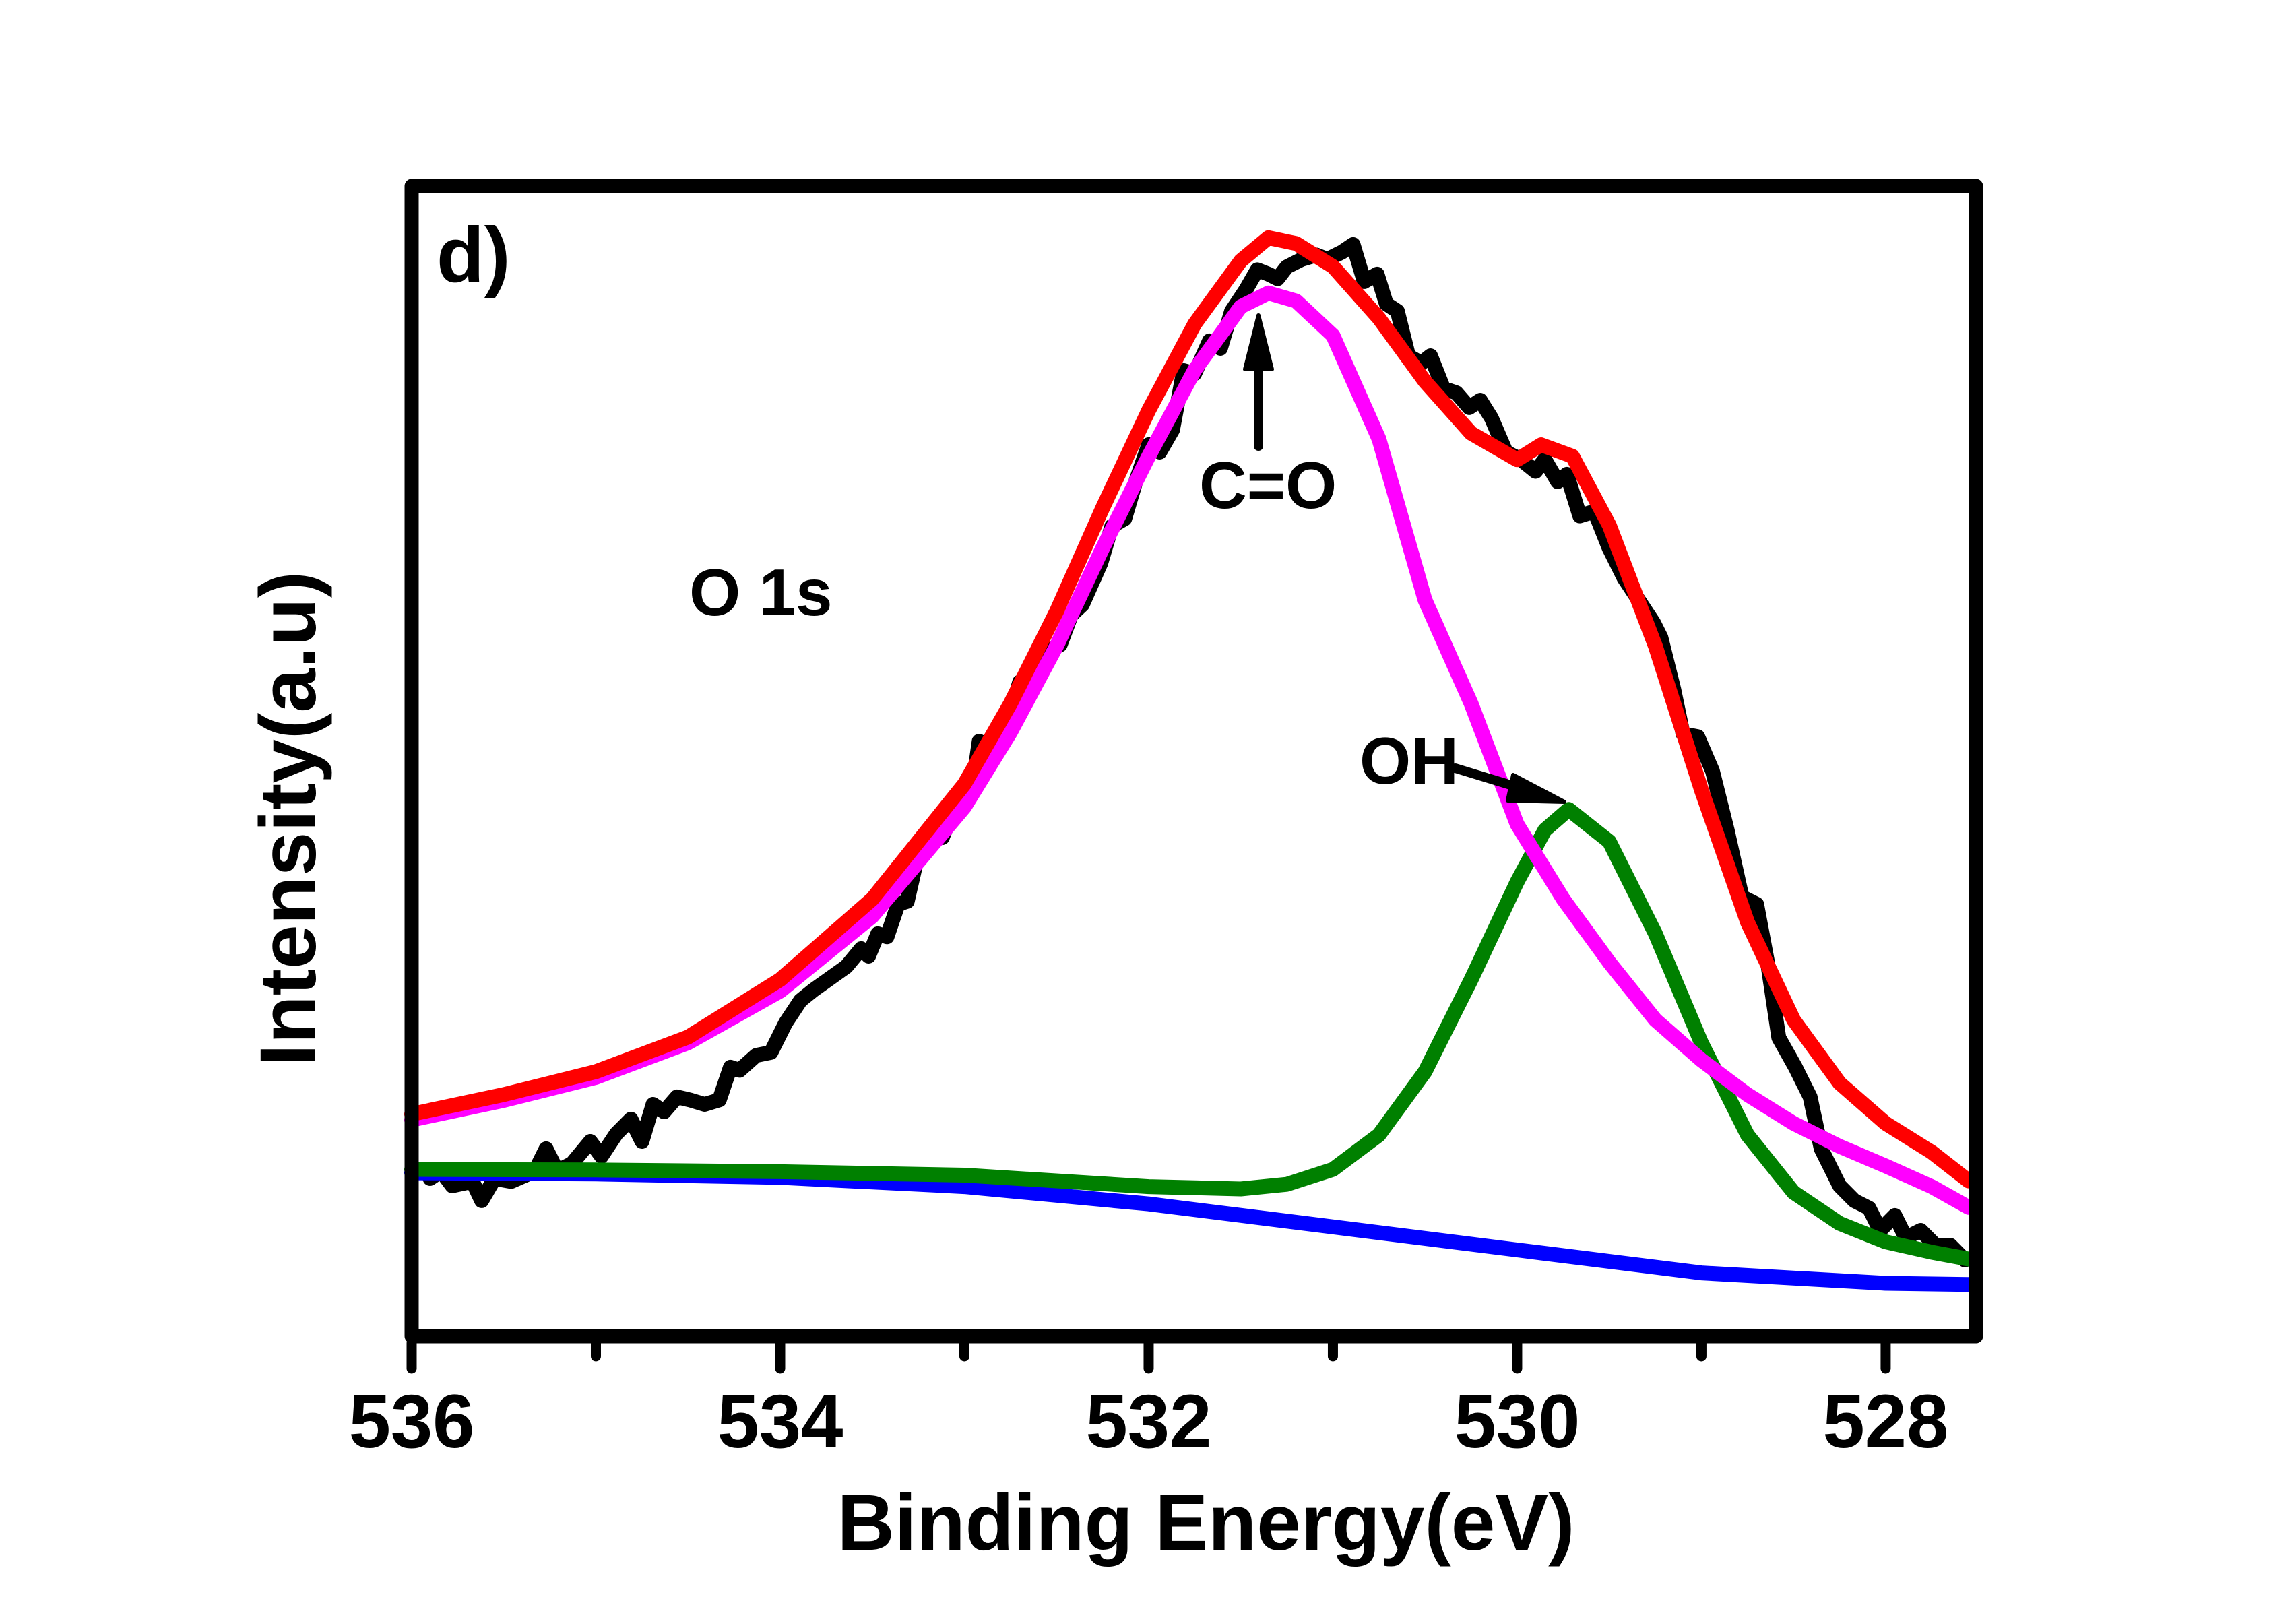  What do you see at coordinates (1885, 1421) in the screenshot?
I see `x-tick-label: 528` at bounding box center [1885, 1421].